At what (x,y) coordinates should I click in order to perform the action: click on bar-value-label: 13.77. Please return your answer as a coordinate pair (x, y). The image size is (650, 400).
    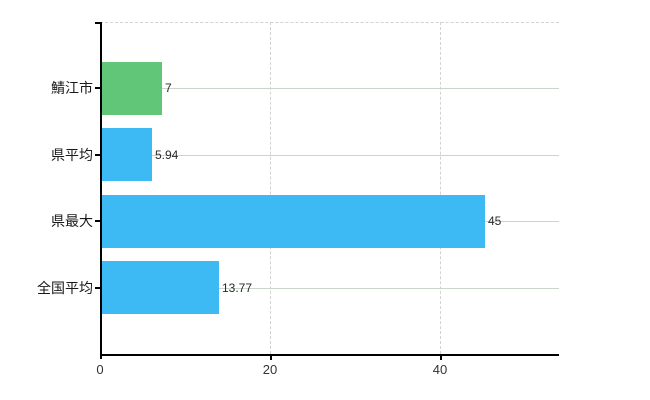
    Looking at the image, I should click on (237, 288).